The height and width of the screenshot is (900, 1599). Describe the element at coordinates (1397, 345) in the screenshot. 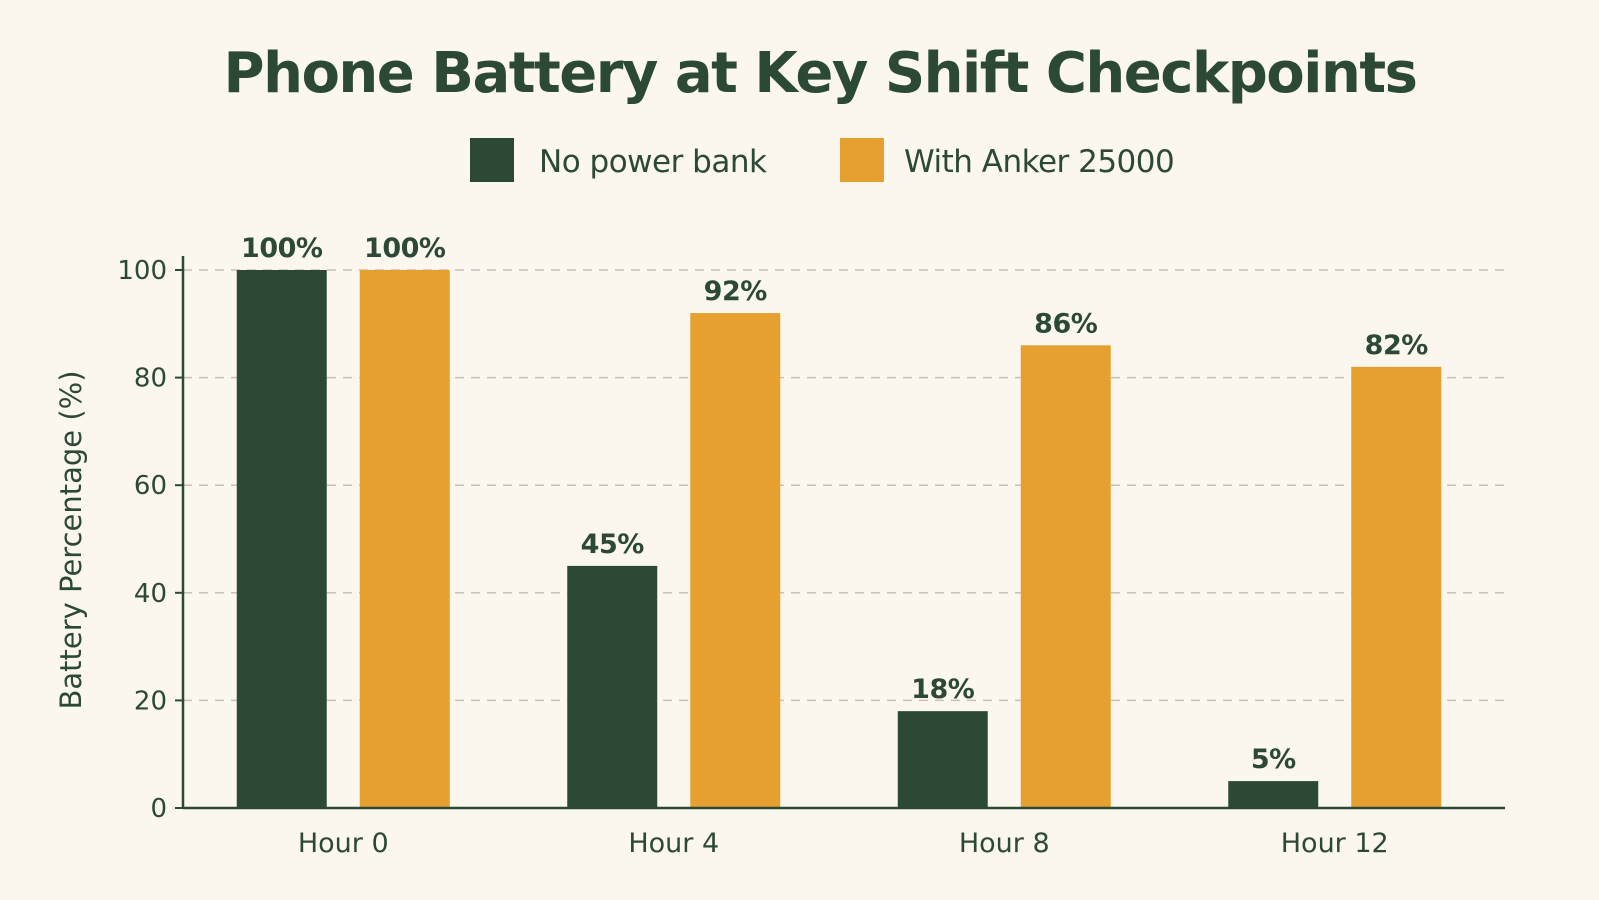

I see `value-label-series1-hour-12: 82%` at that location.